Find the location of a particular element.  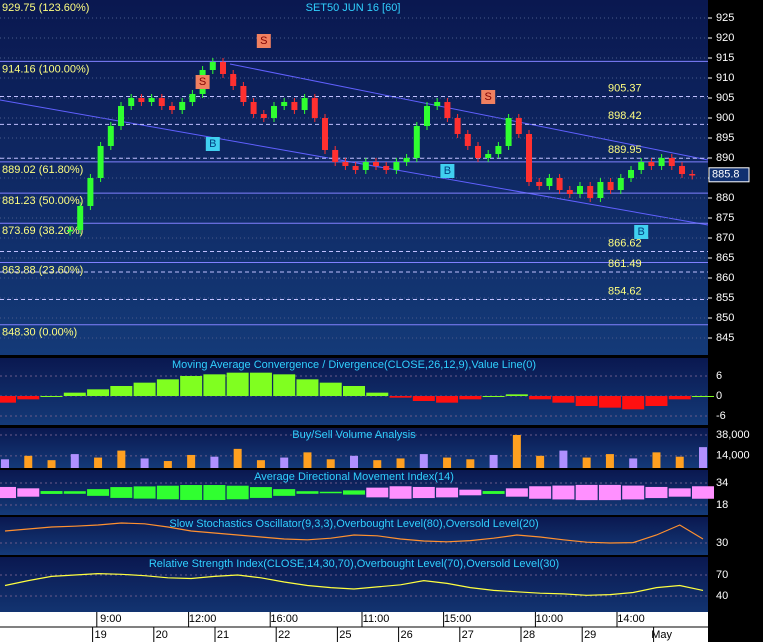

fib-label: 929.75 (123.60%) is located at coordinates (45, 8).